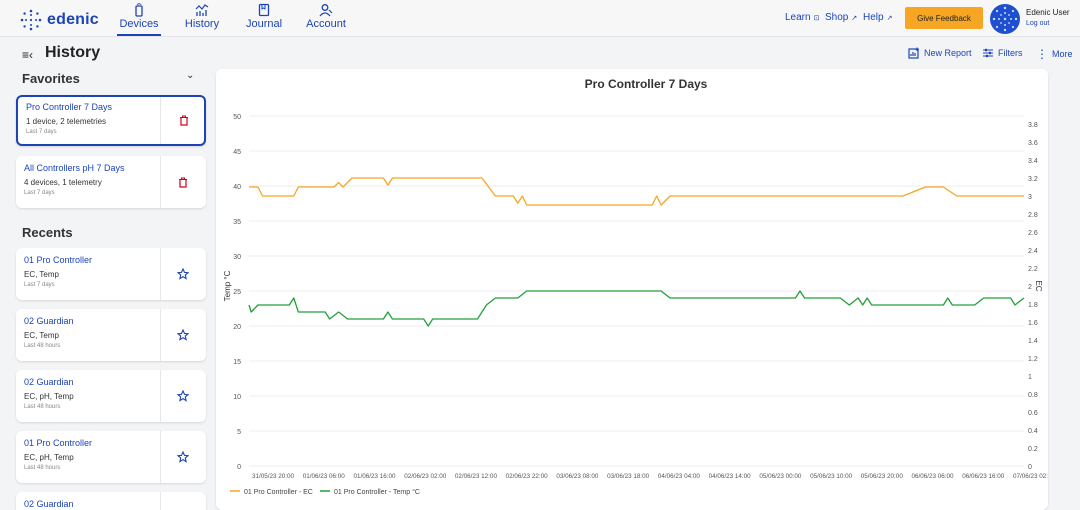  I want to click on card-subtitle: 4 devices, 1 telemetry, so click(63, 182).